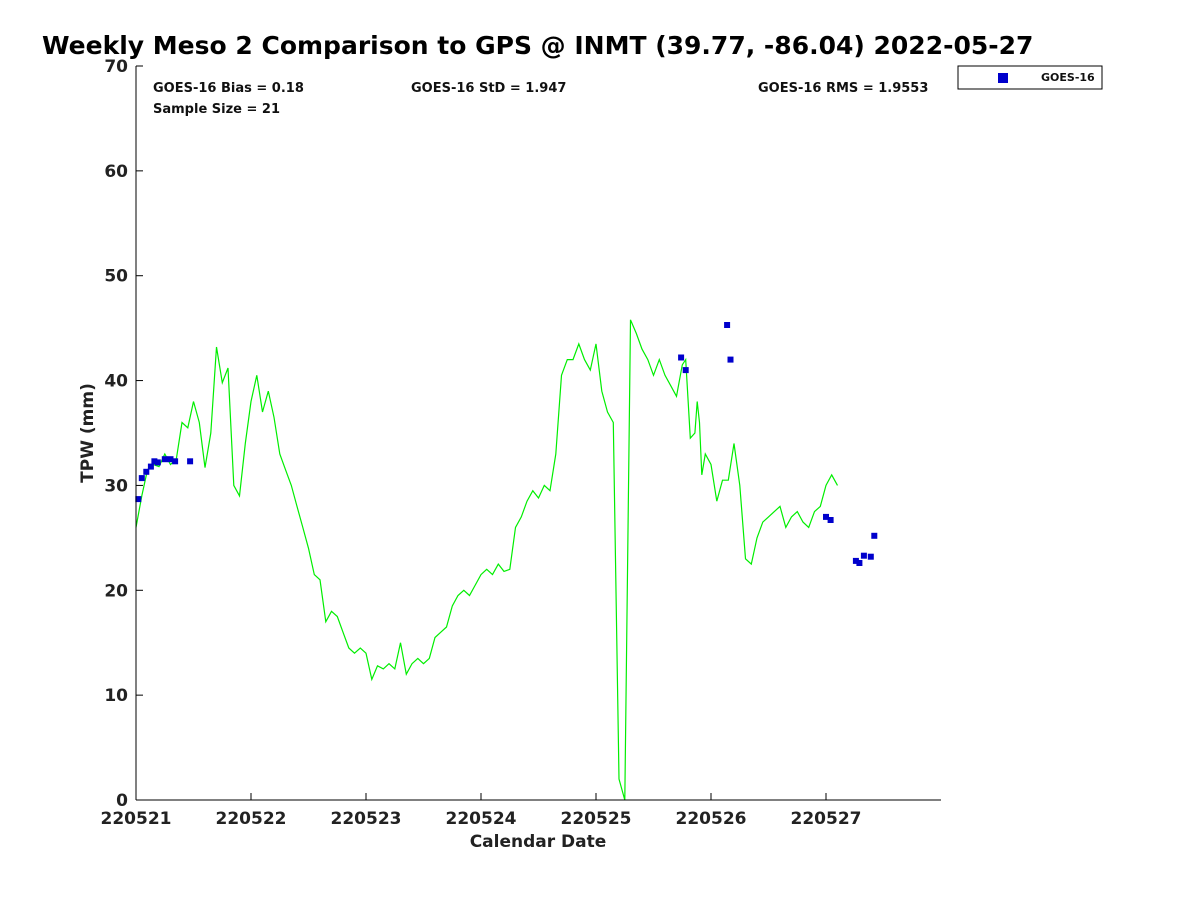  What do you see at coordinates (1068, 77) in the screenshot?
I see `legend-label-goes16: GOES-16` at bounding box center [1068, 77].